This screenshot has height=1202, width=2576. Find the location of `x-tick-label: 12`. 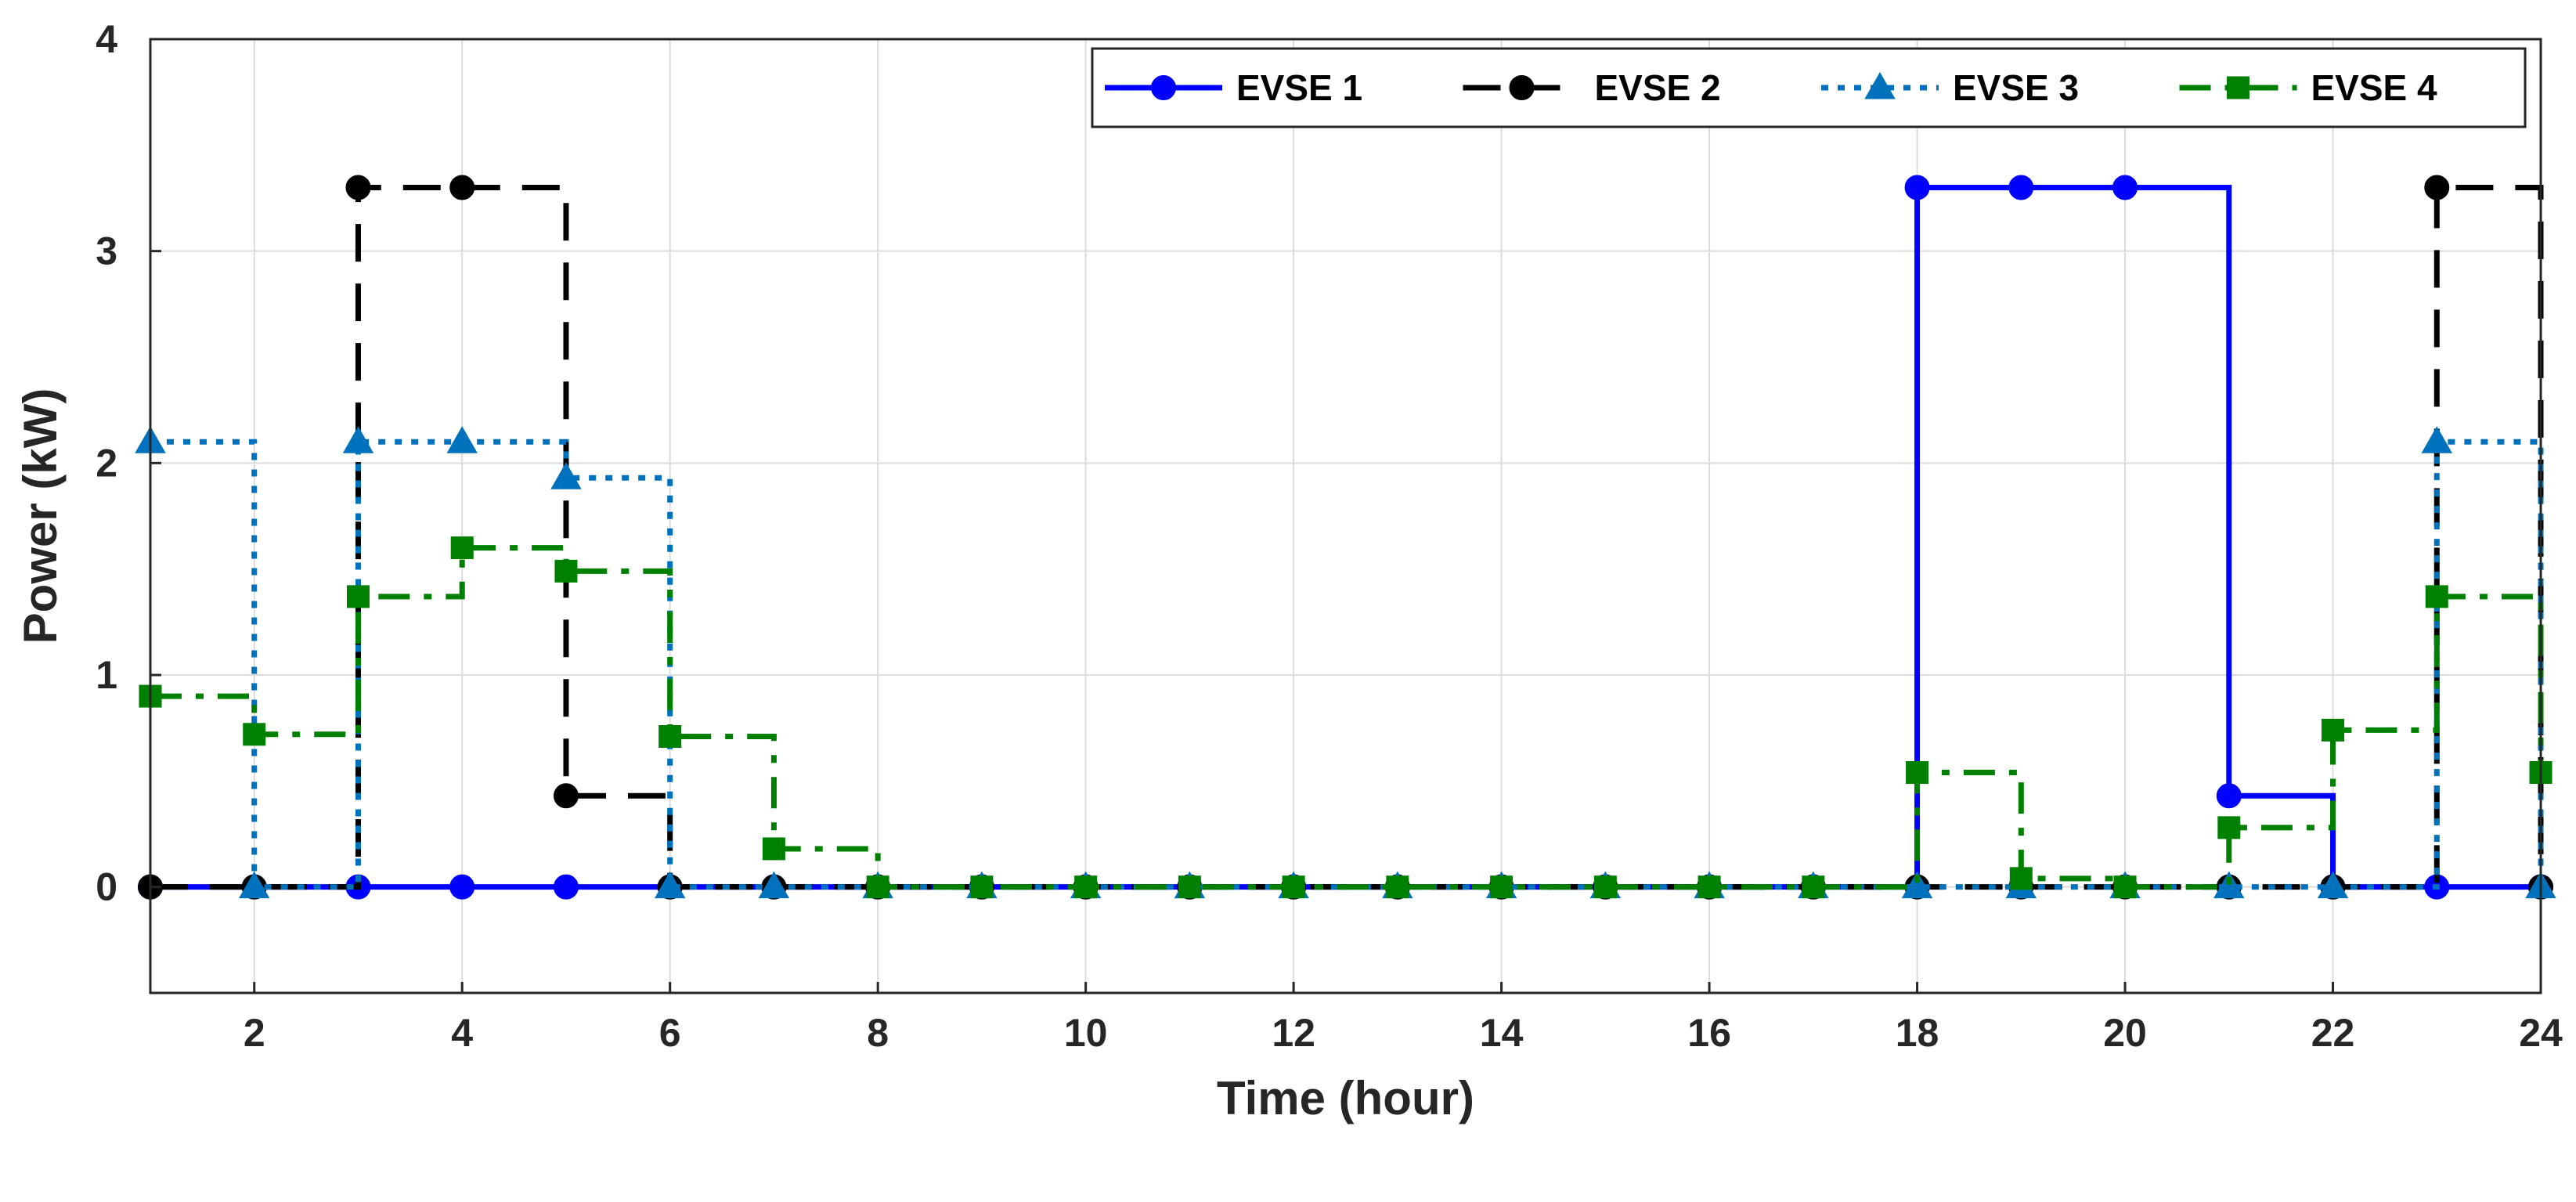

x-tick-label: 12 is located at coordinates (1294, 1033).